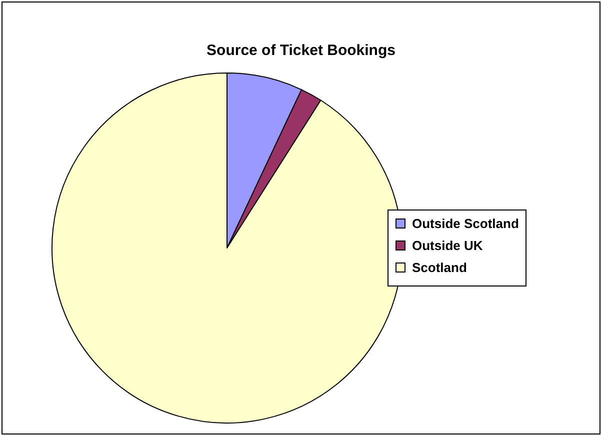 The image size is (602, 436). What do you see at coordinates (465, 223) in the screenshot?
I see `legend-label: Outside Scotland` at bounding box center [465, 223].